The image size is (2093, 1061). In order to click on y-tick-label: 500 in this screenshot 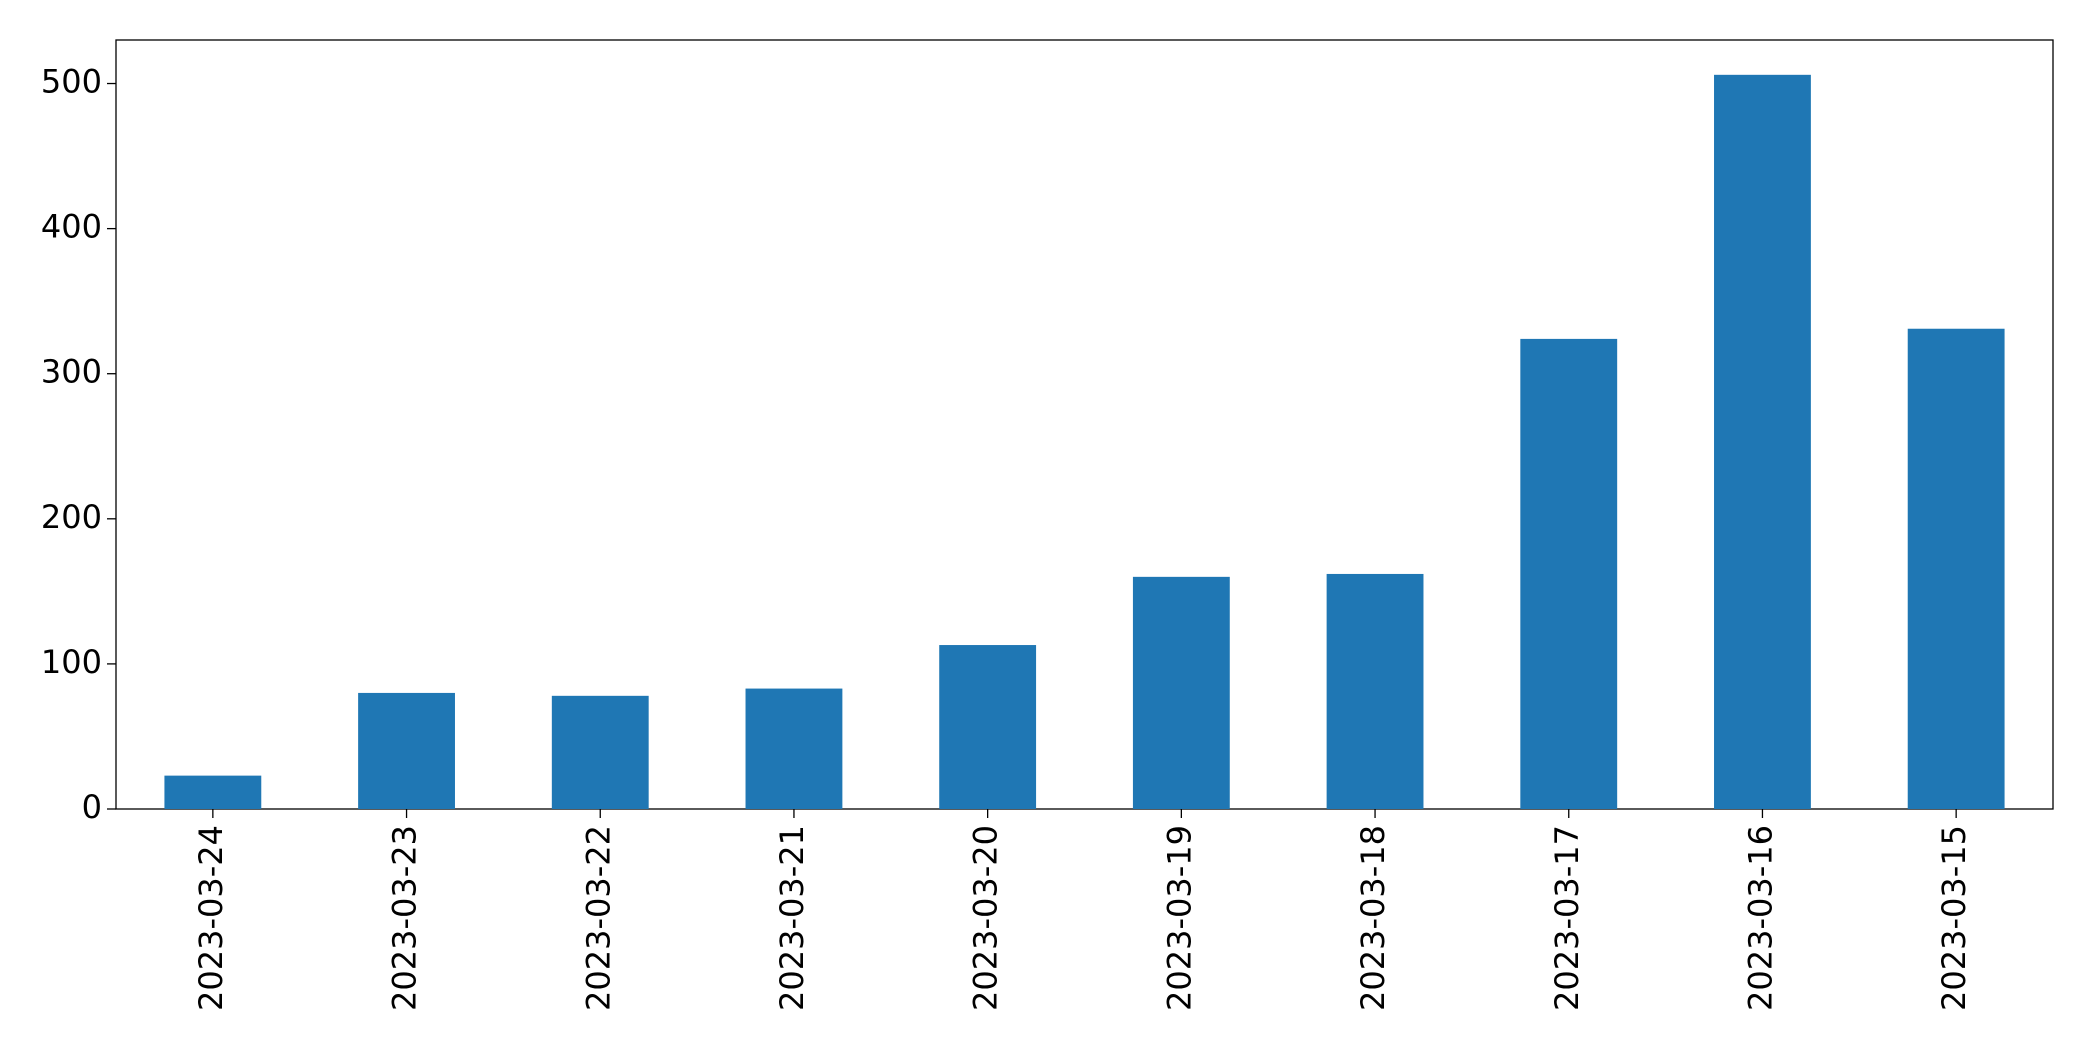, I will do `click(71, 82)`.